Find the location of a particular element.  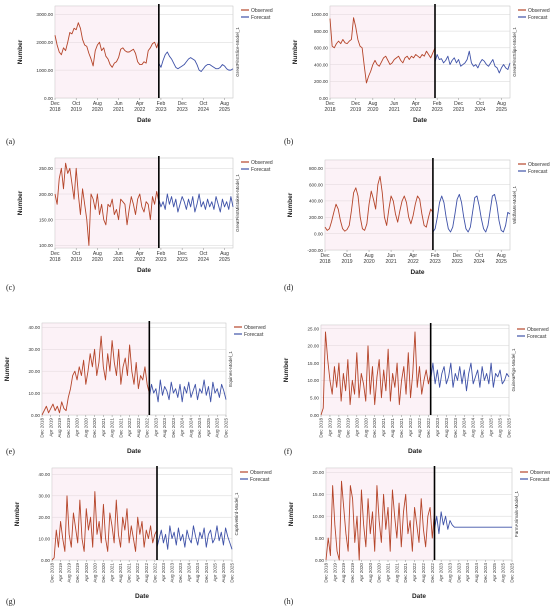

x-tick-label: Dec 2021 is located at coordinates (401, 428).